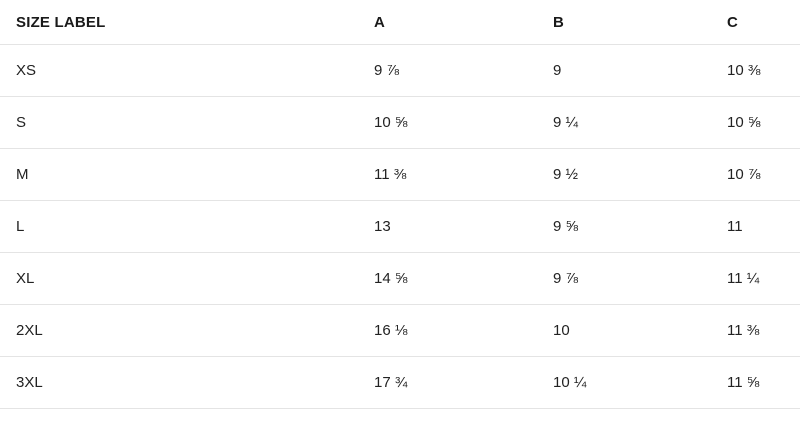 The width and height of the screenshot is (800, 425). I want to click on size-cell: 3XL, so click(29, 382).